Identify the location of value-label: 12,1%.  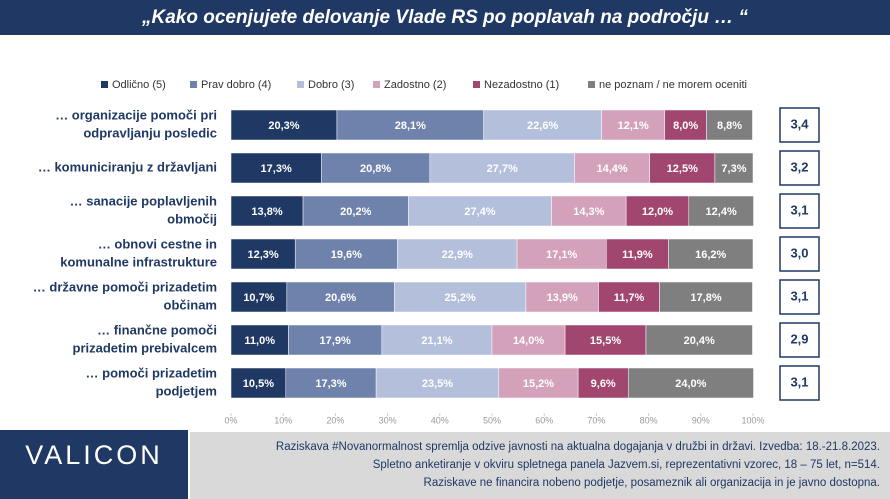
(633, 126).